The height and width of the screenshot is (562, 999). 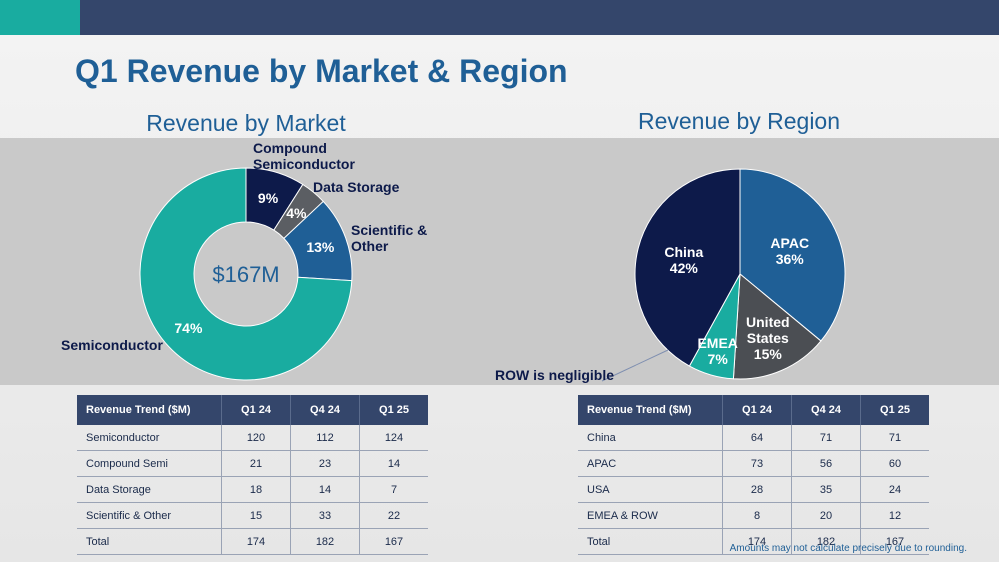 I want to click on cell: 7, so click(x=393, y=489).